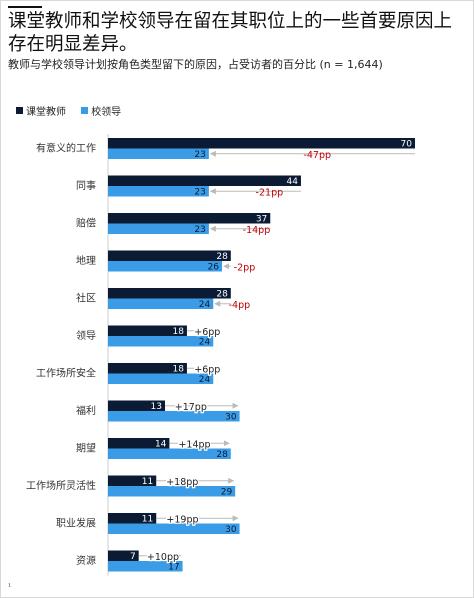 The height and width of the screenshot is (598, 474). What do you see at coordinates (19, 110) in the screenshot?
I see `legend-swatch-teacher` at bounding box center [19, 110].